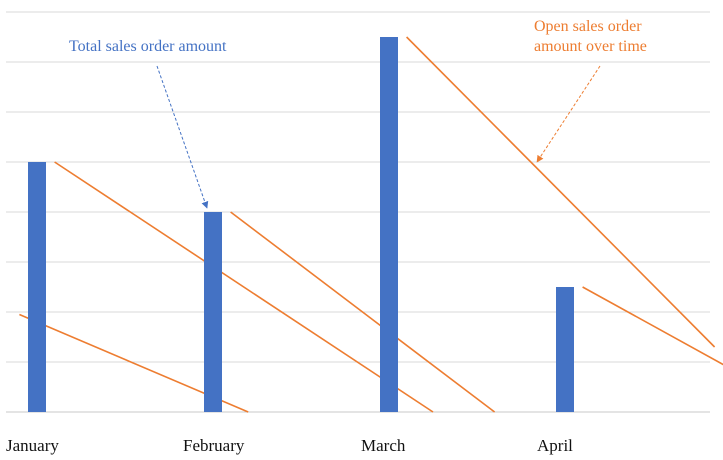  What do you see at coordinates (652, 326) in the screenshot?
I see `open-orders-line-segment` at bounding box center [652, 326].